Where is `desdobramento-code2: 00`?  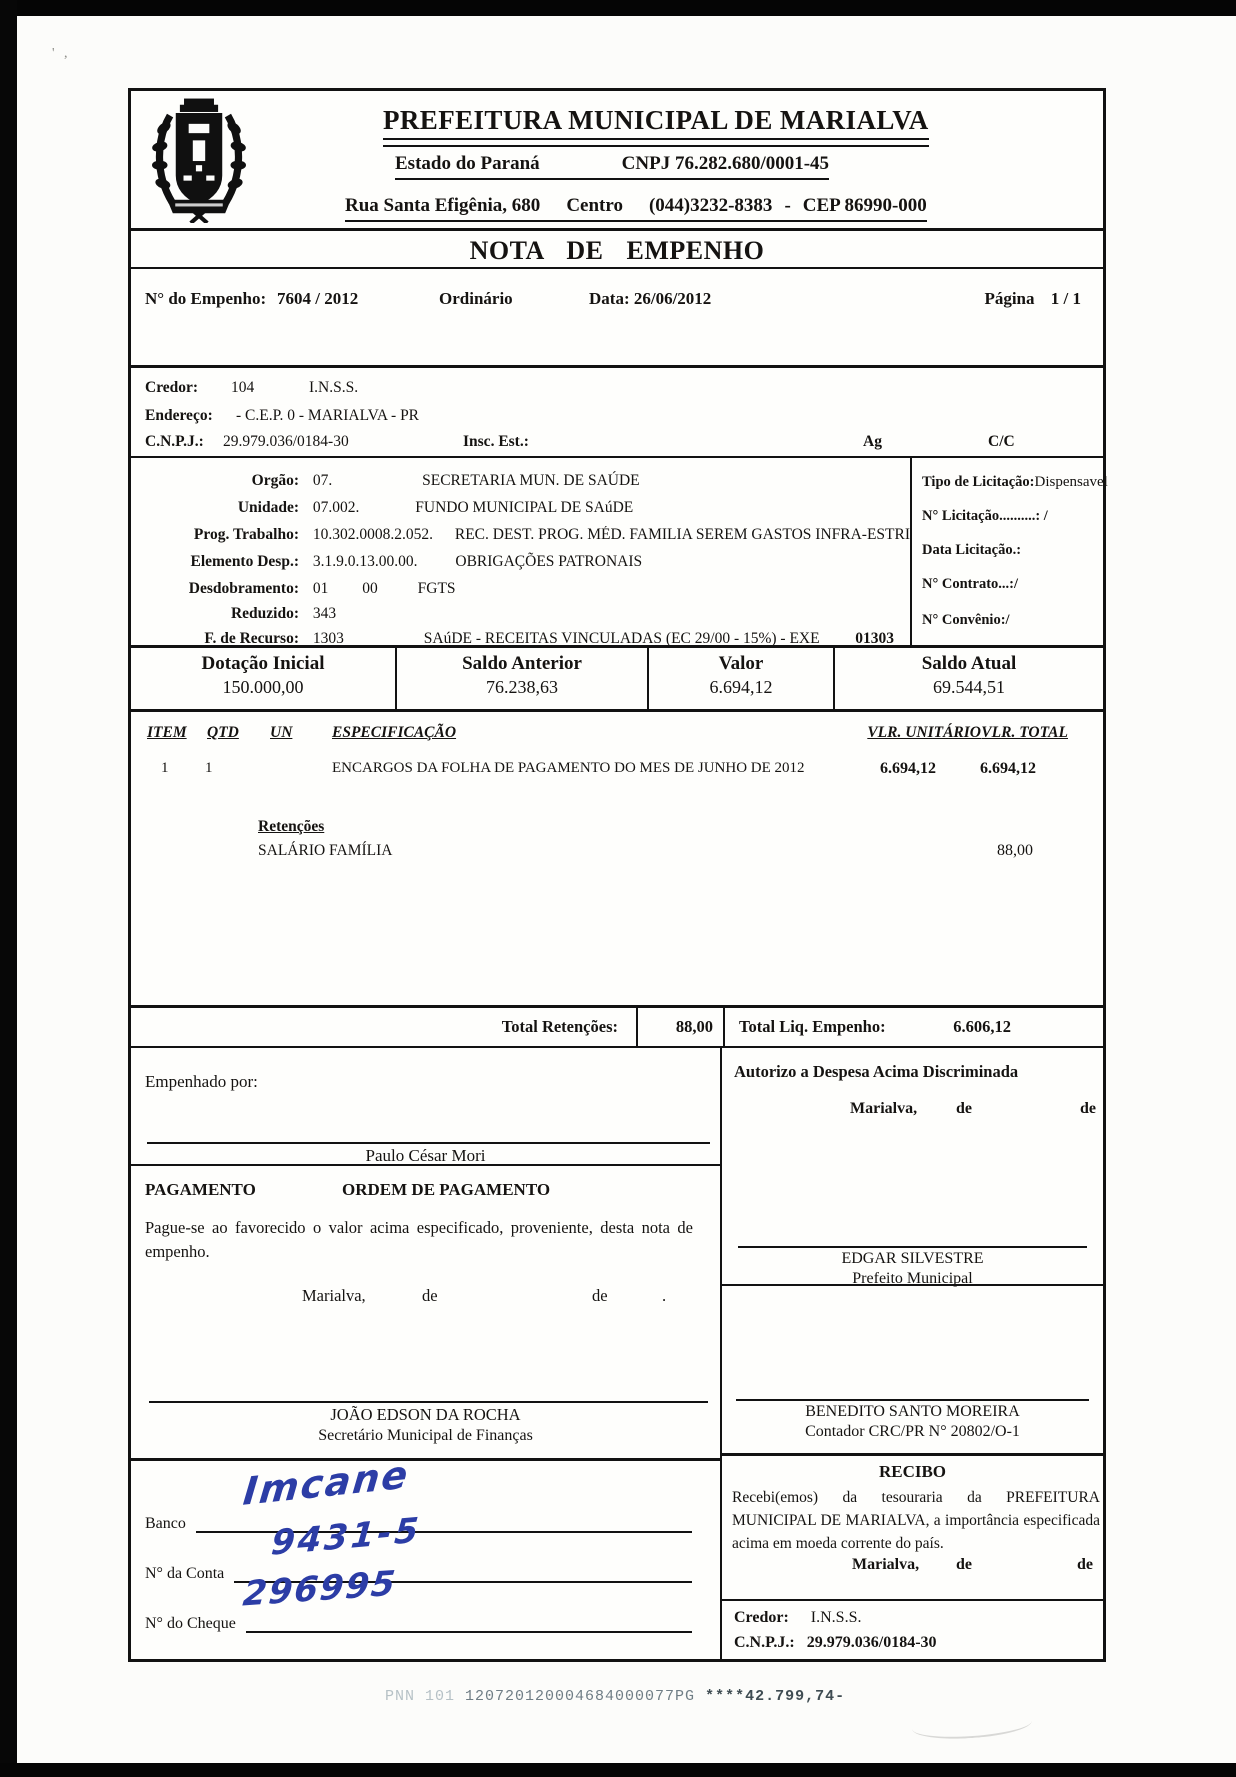 desdobramento-code2: 00 is located at coordinates (370, 588).